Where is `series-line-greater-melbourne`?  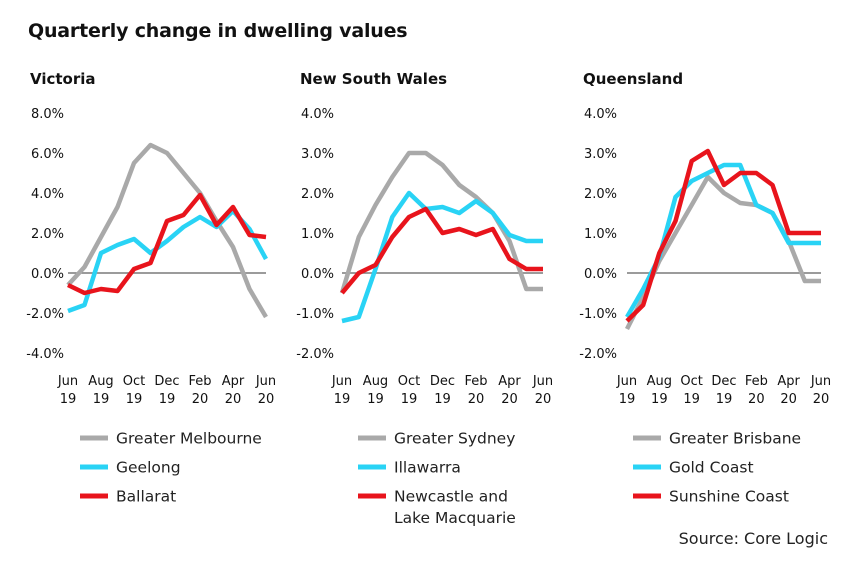 series-line-greater-melbourne is located at coordinates (167, 230).